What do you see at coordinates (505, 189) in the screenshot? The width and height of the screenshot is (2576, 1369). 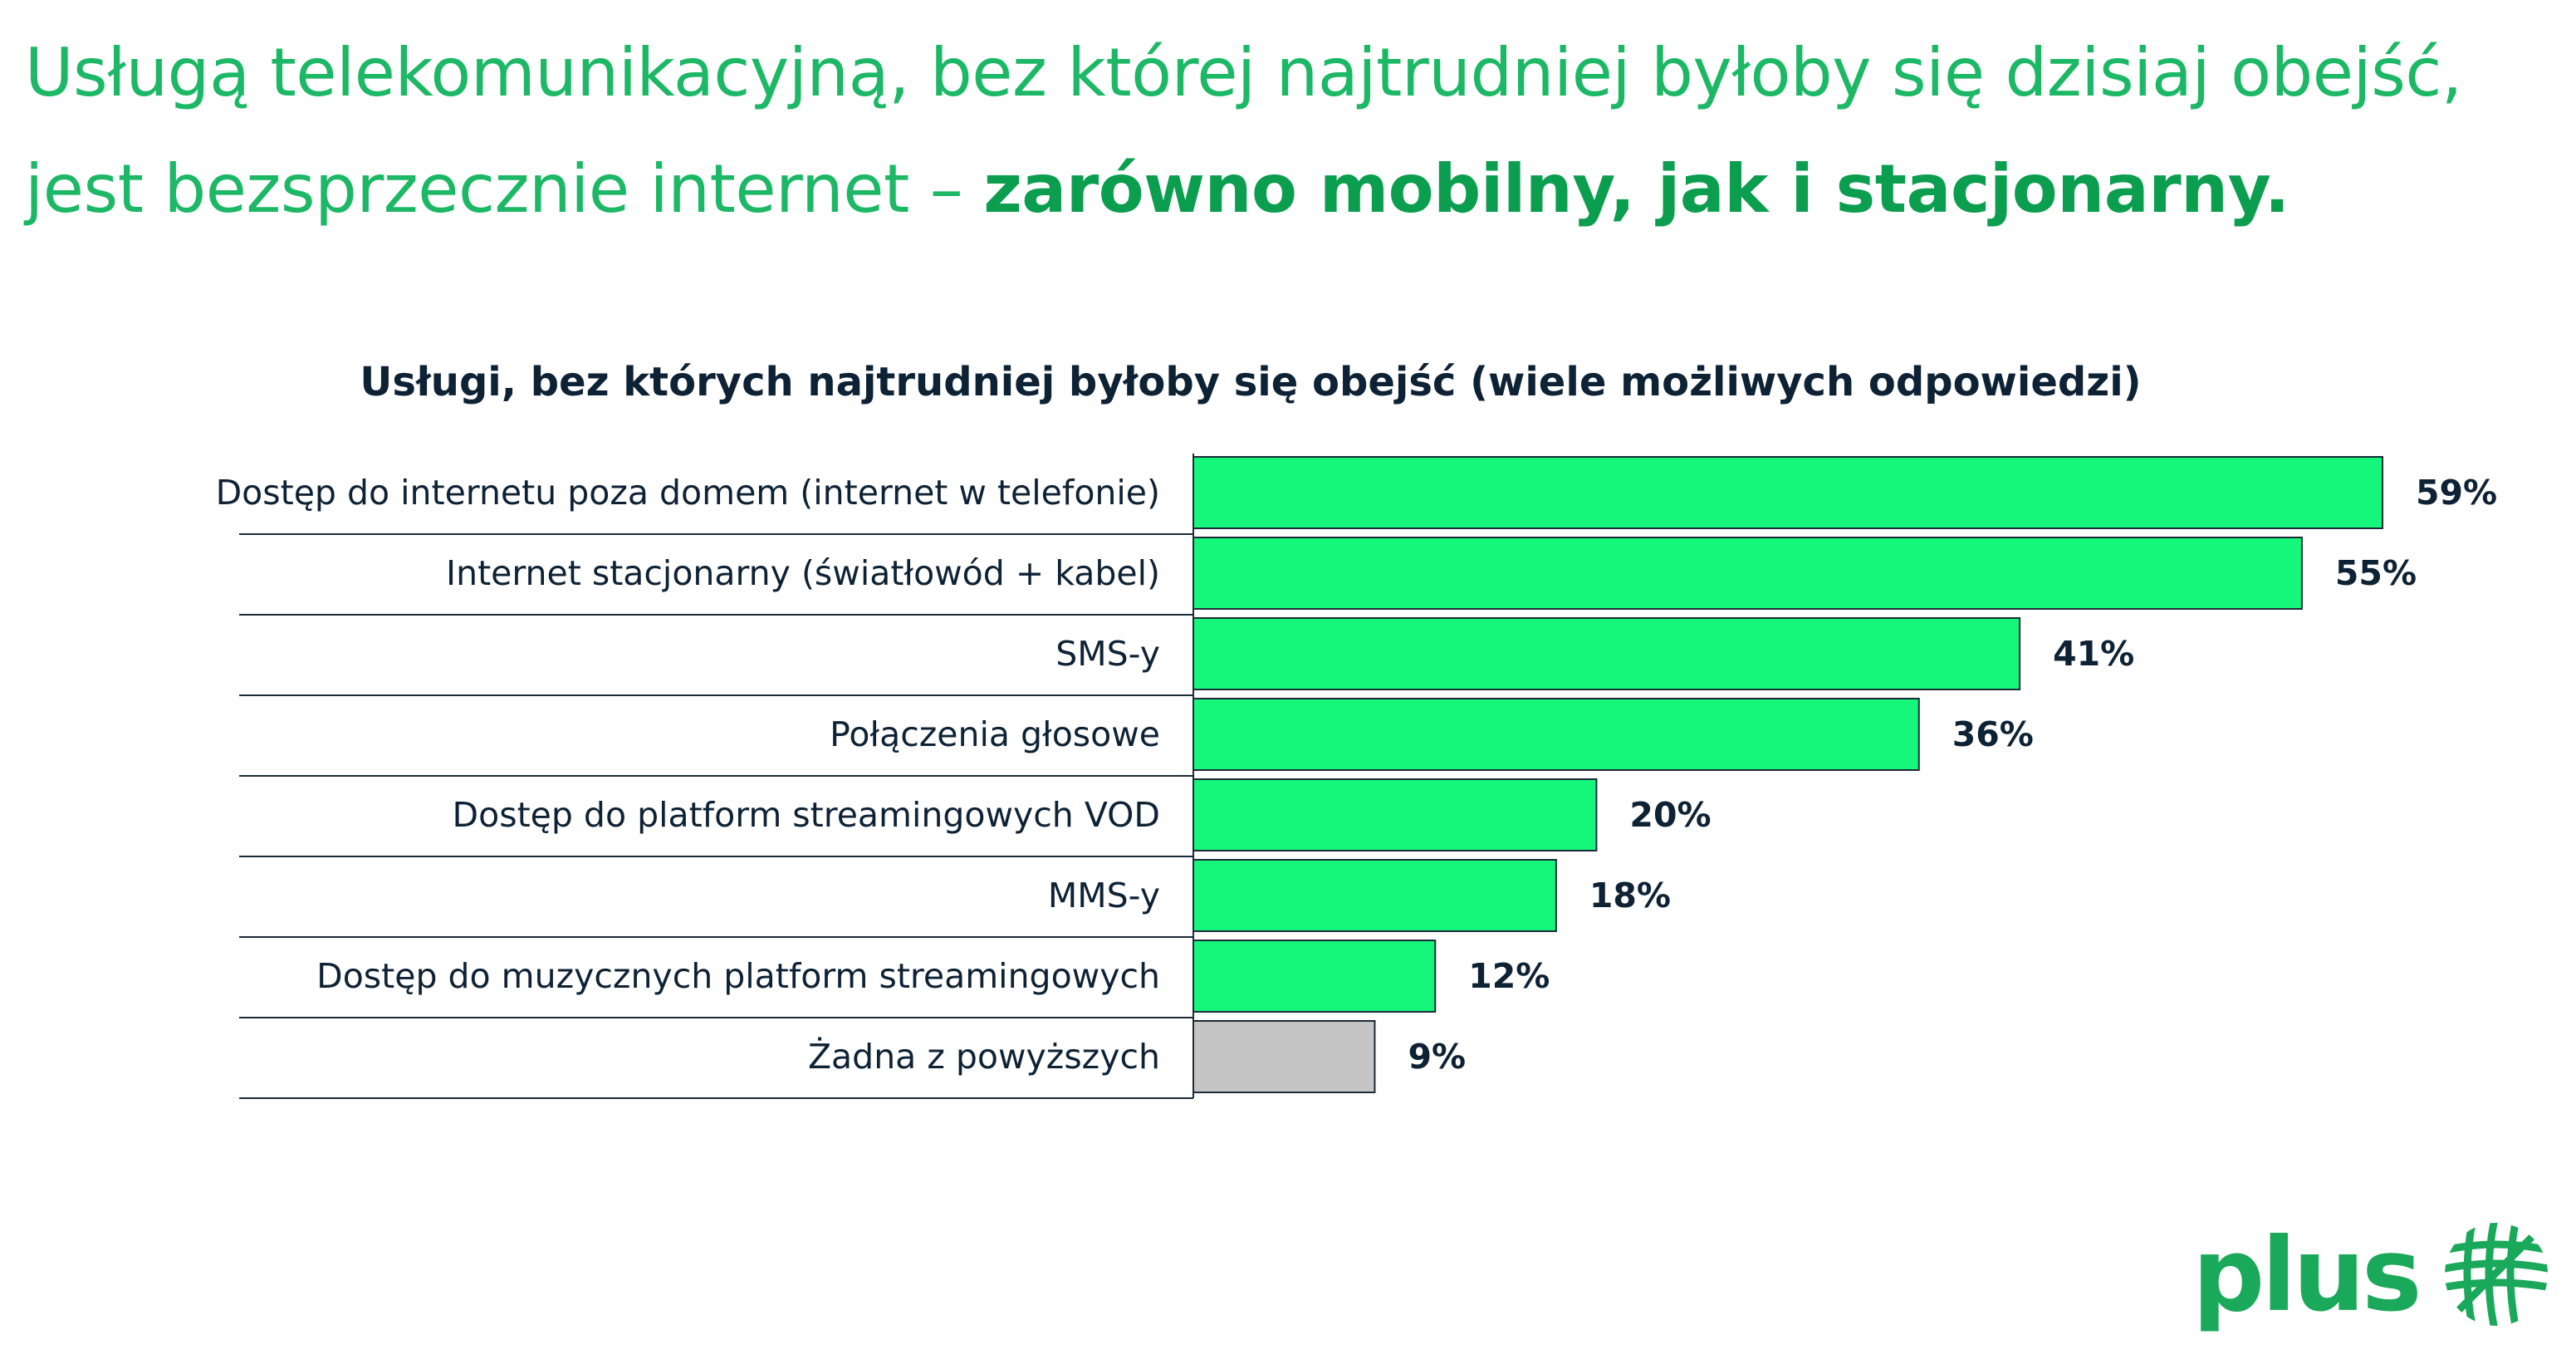 I see `headline-line2: jest bezsprzecznie internet –` at bounding box center [505, 189].